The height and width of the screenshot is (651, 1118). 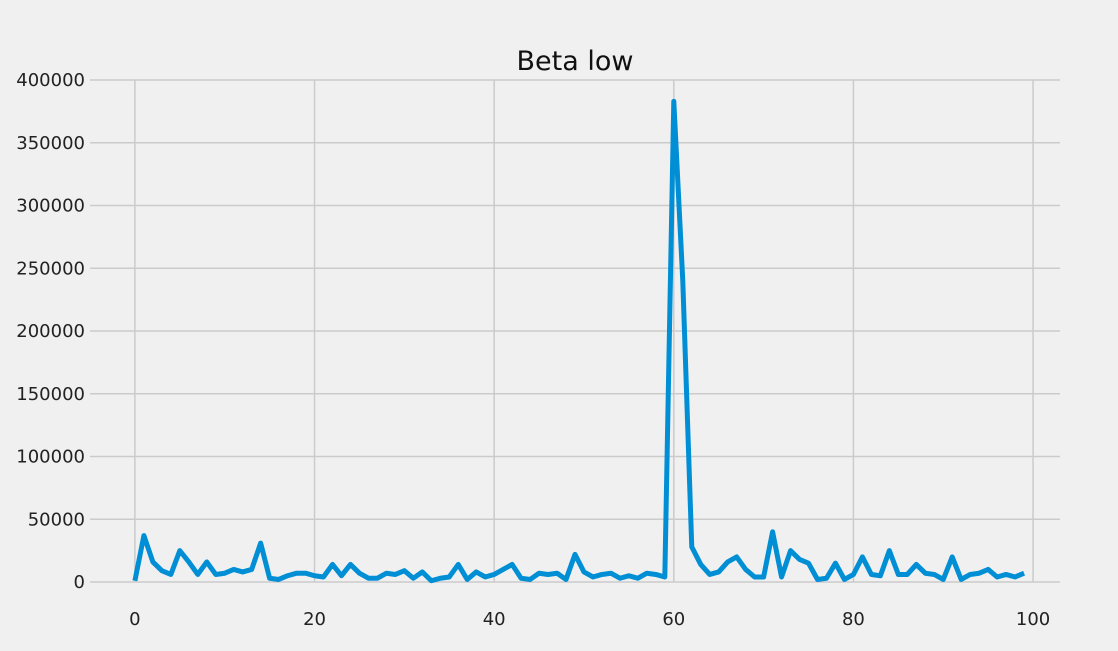 I want to click on y-tick-label: 0, so click(x=79, y=582).